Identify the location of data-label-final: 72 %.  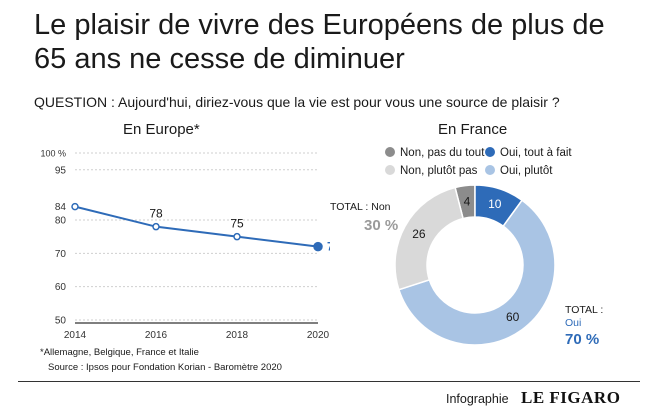
(328, 247).